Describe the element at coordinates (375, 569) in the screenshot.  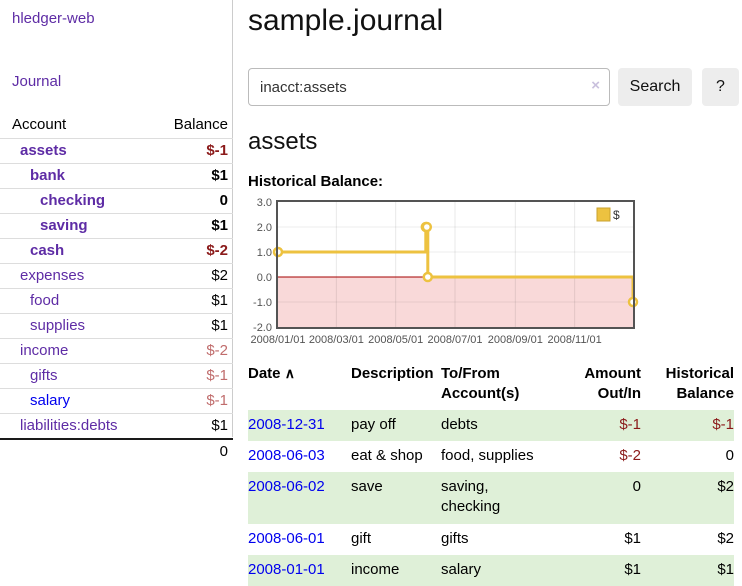
I see `transaction-description: income` at that location.